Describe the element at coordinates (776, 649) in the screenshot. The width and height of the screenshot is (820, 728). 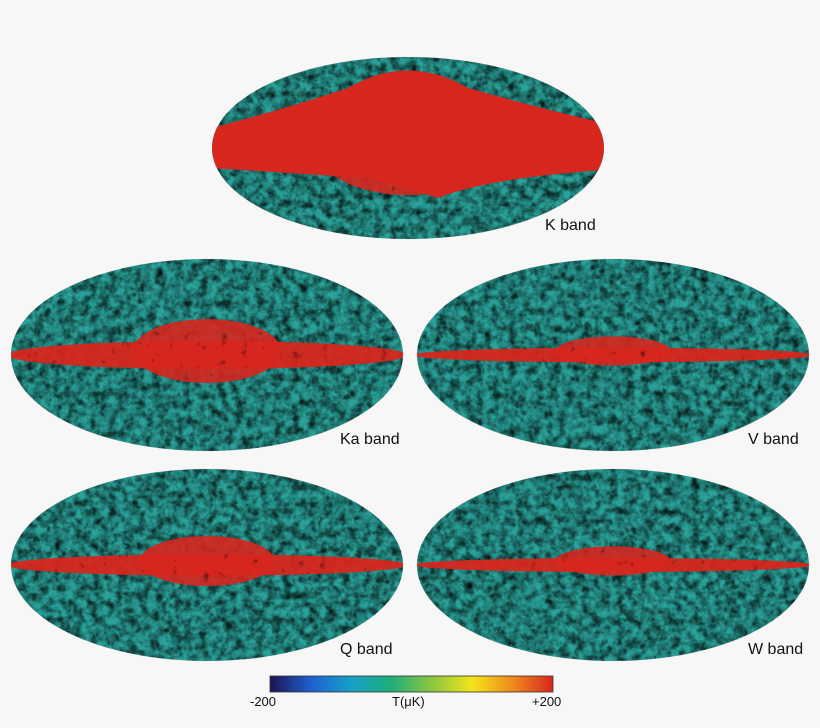
I see `label-w-band: W band` at that location.